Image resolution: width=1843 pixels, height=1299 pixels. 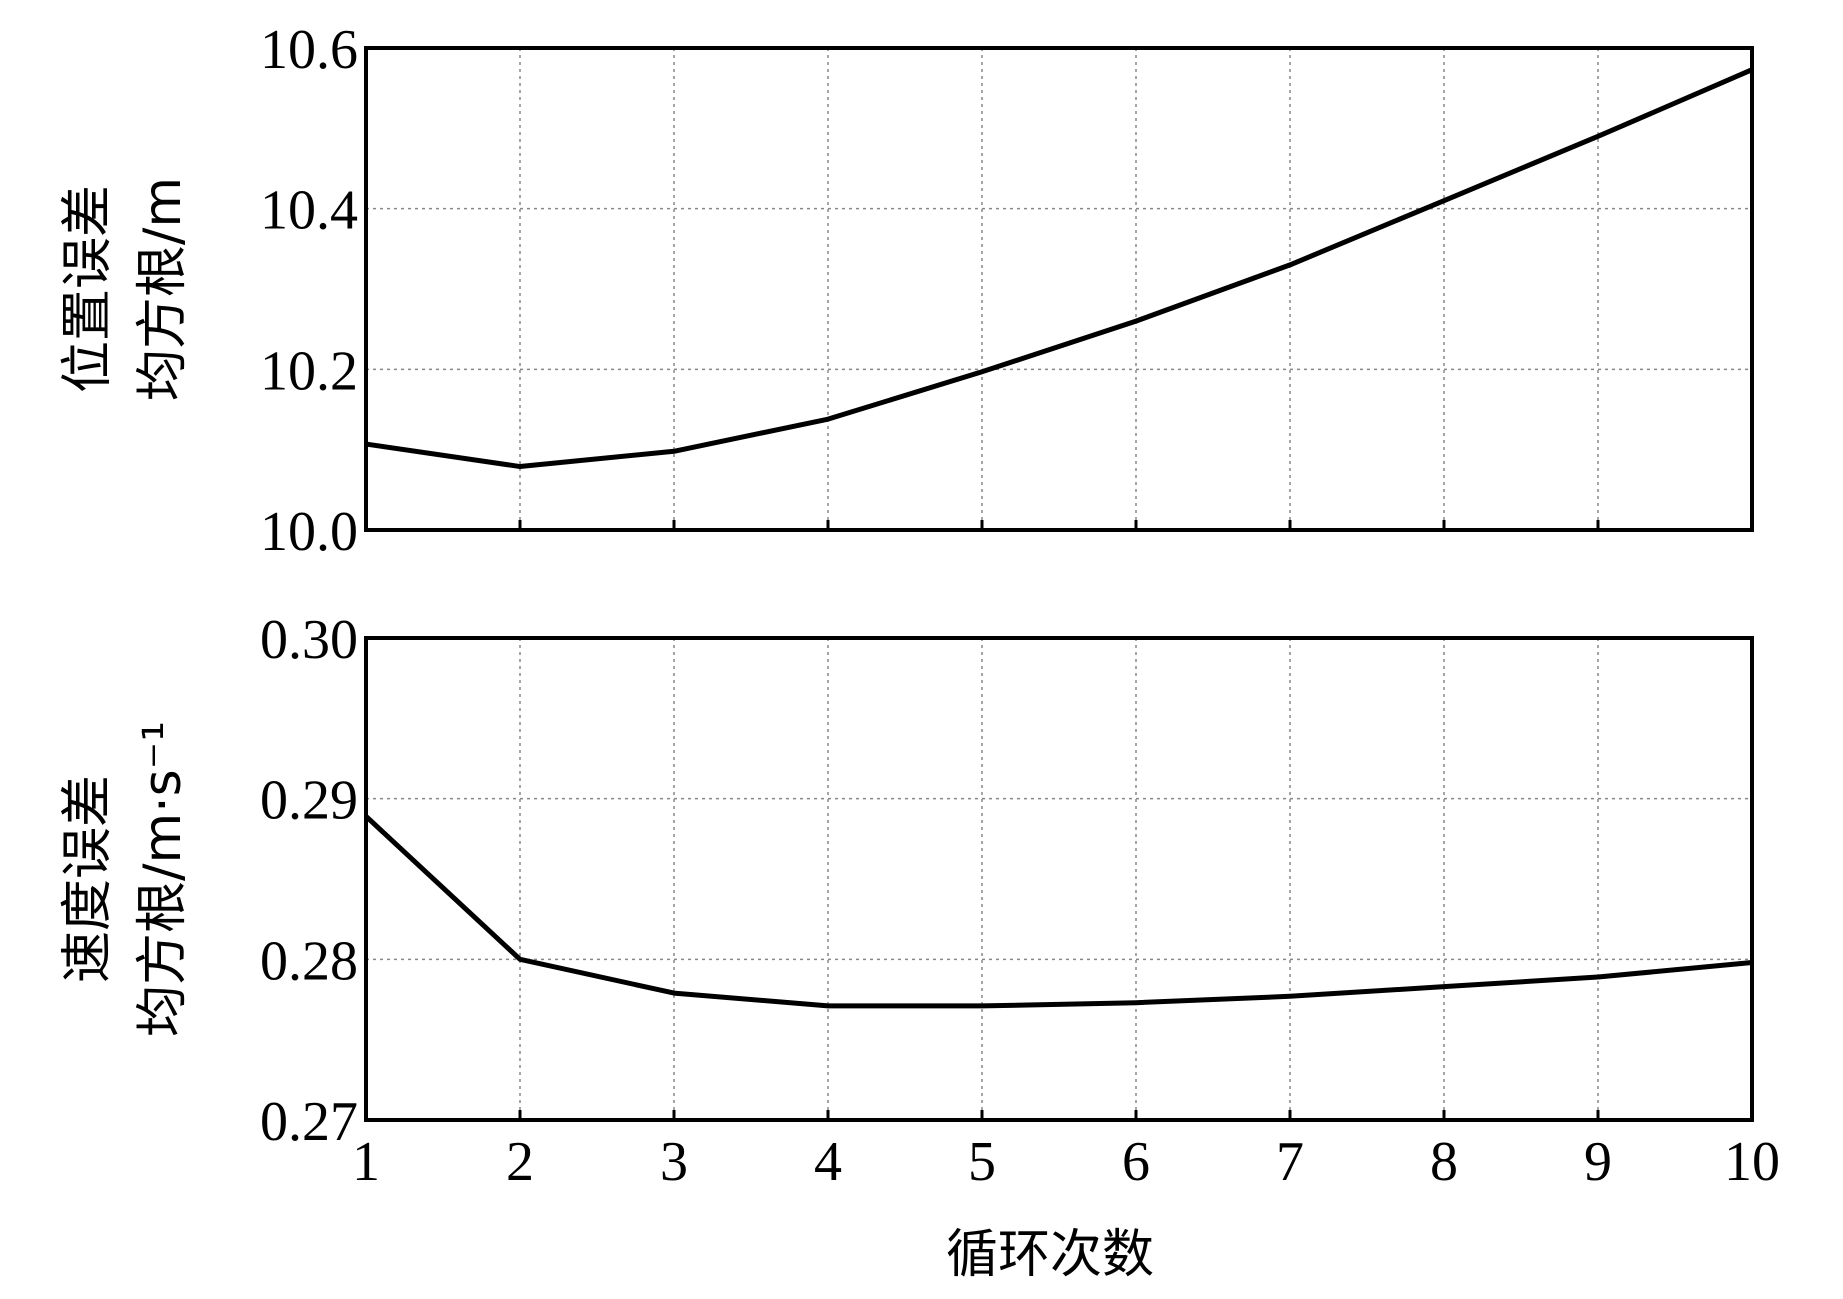 I want to click on y-tick-label-2-4: 0.30, so click(x=309, y=640).